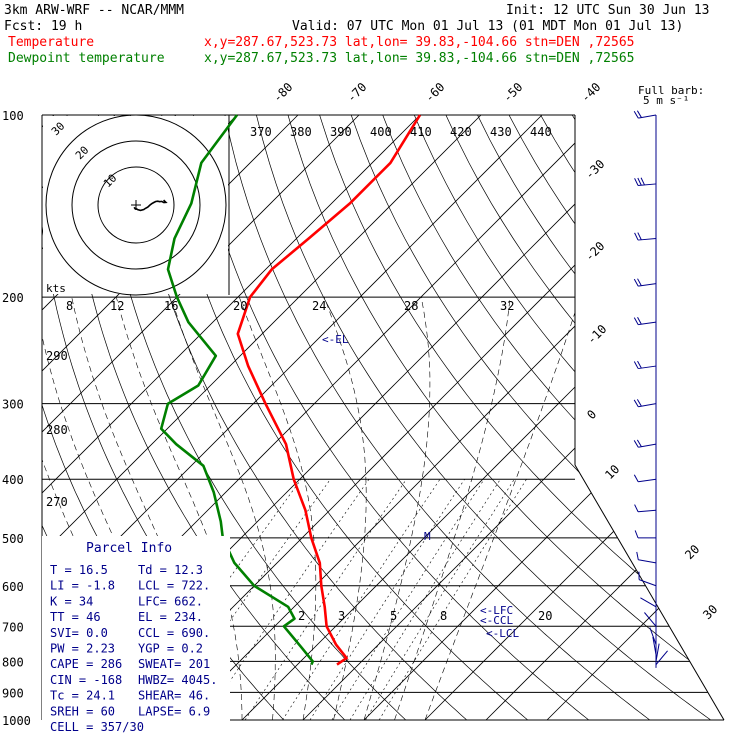 Image resolution: width=740 pixels, height=740 pixels. Describe the element at coordinates (666, 100) in the screenshot. I see `barb-legend-value: 5 m s⁻¹` at that location.